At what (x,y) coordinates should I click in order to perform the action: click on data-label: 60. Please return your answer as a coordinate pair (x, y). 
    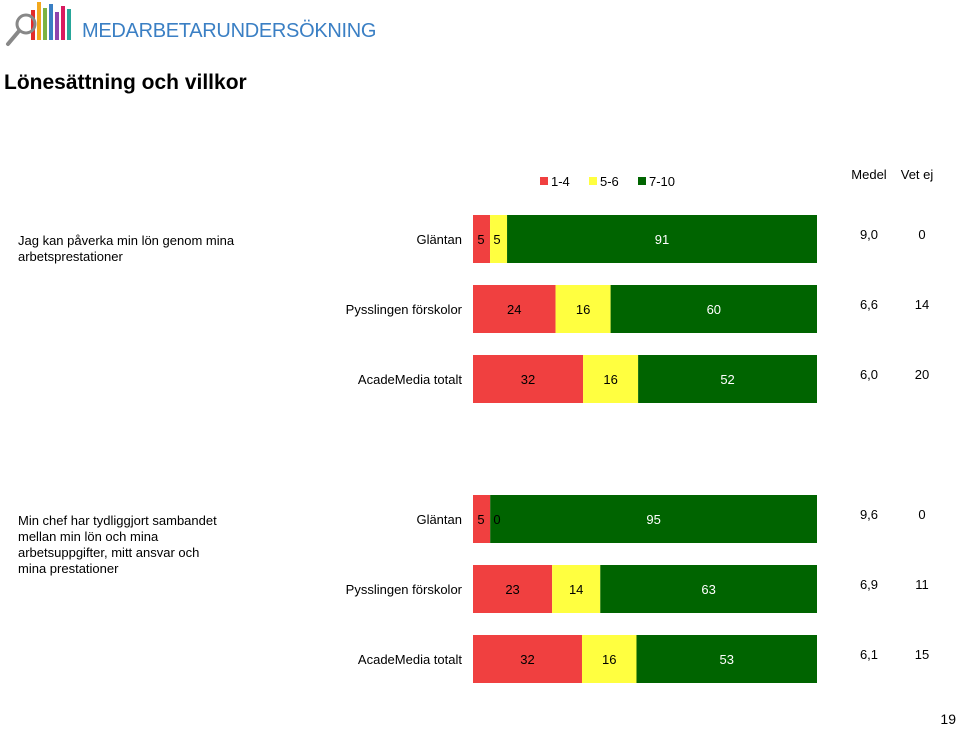
    Looking at the image, I should click on (714, 309).